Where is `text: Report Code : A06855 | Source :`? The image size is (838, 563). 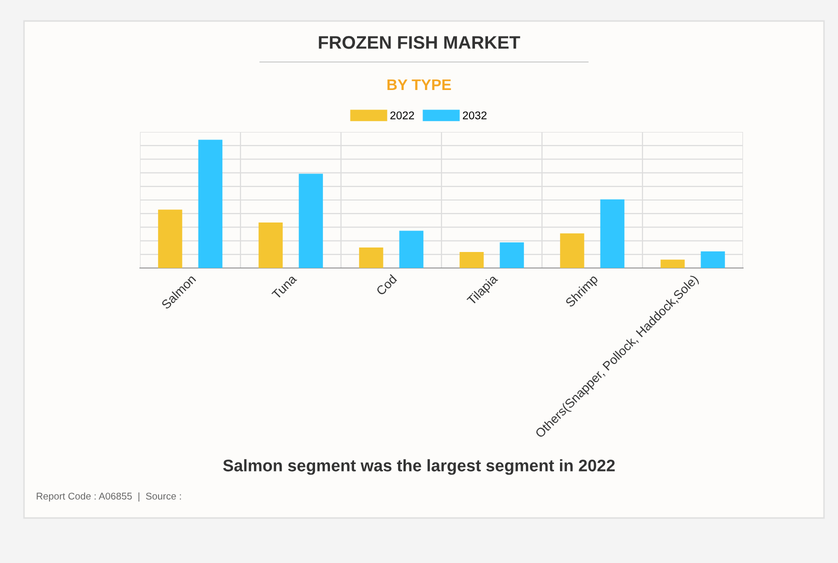
text: Report Code : A06855 | Source : is located at coordinates (108, 497).